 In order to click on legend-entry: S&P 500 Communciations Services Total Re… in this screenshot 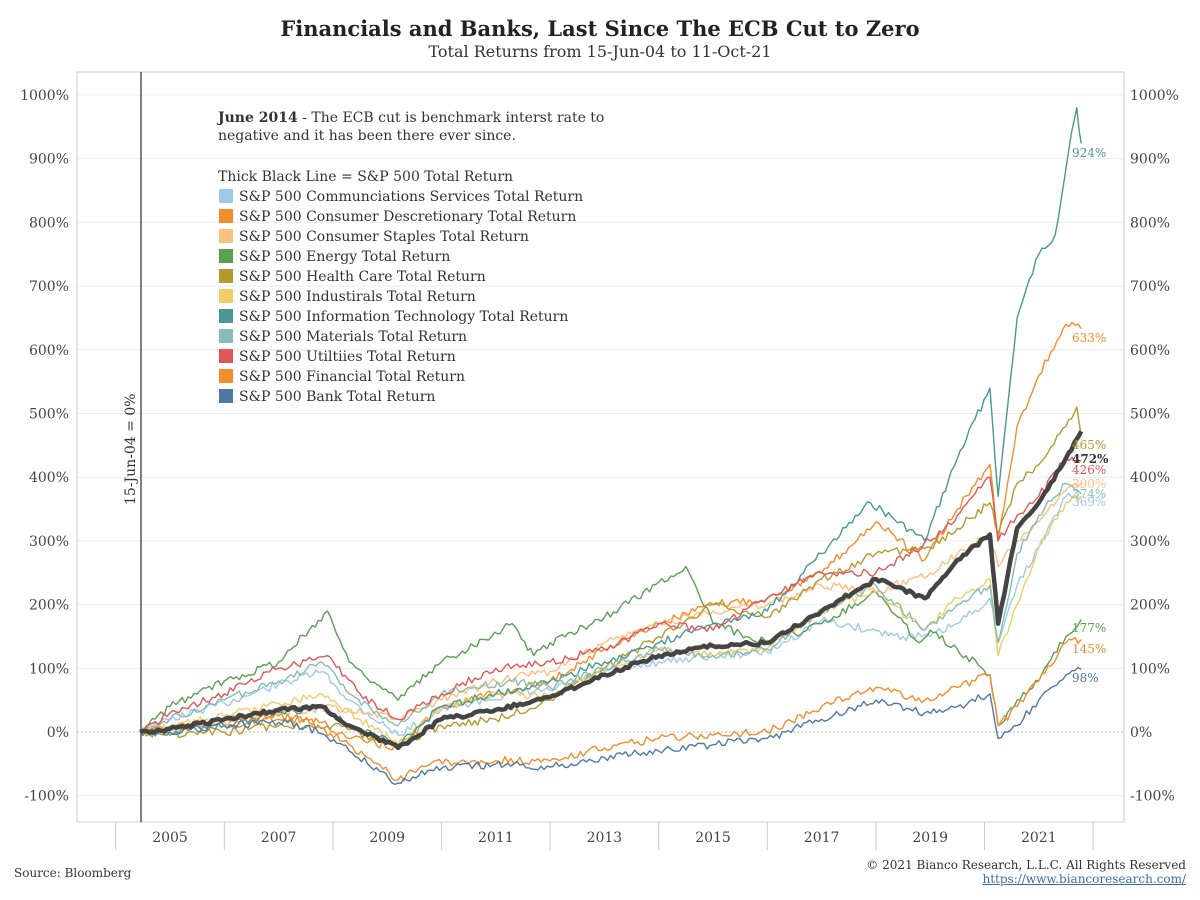, I will do `click(411, 197)`.